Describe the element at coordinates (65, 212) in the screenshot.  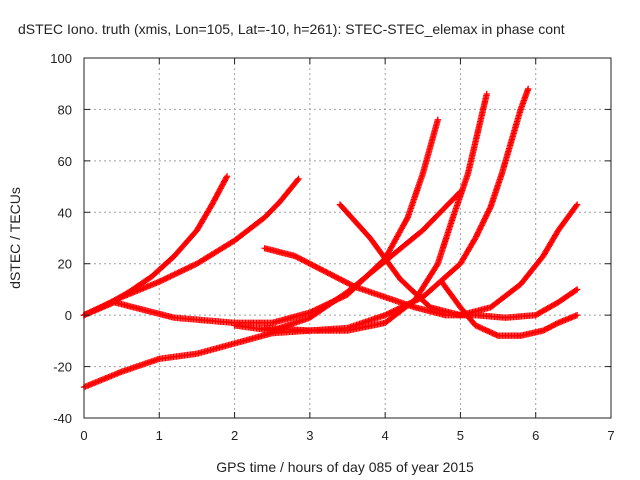
I see `y-tick-label: 40` at that location.